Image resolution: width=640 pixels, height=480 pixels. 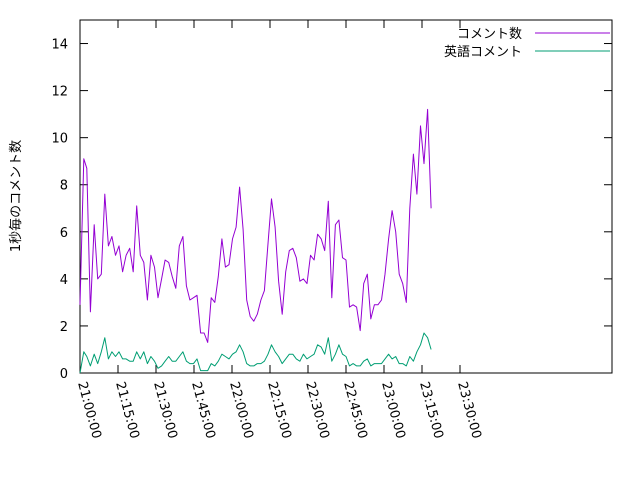 I want to click on legend-label: コメント数, so click(x=489, y=34).